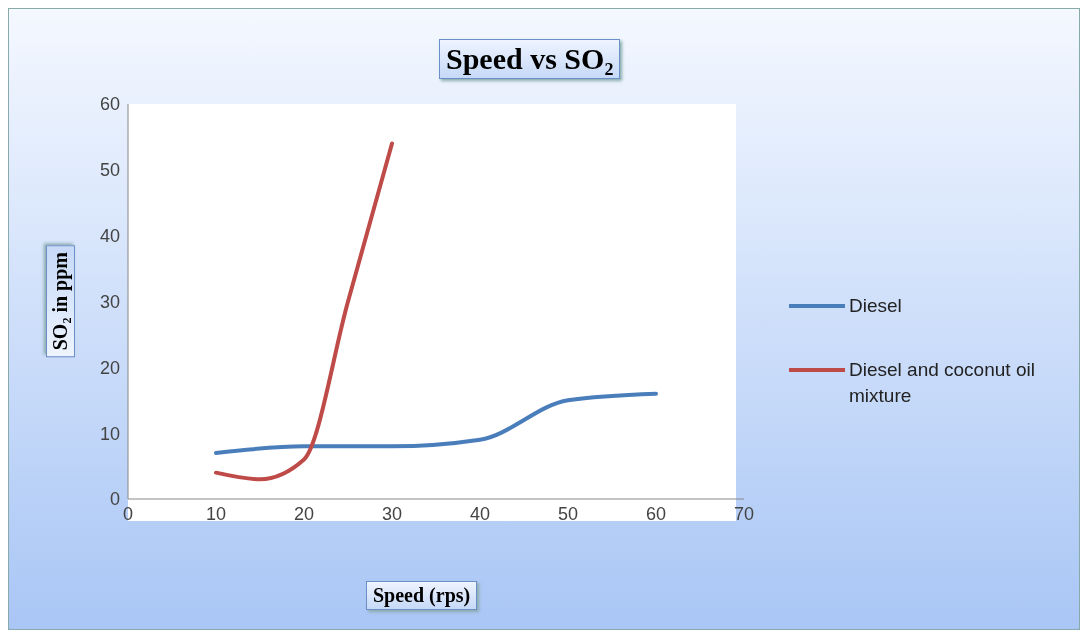  I want to click on x-tick-label: 10, so click(216, 513).